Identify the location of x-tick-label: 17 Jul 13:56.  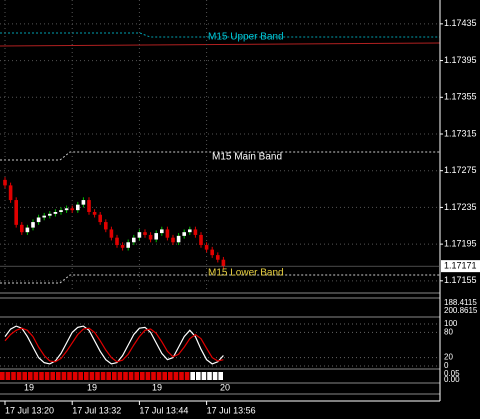
(231, 410).